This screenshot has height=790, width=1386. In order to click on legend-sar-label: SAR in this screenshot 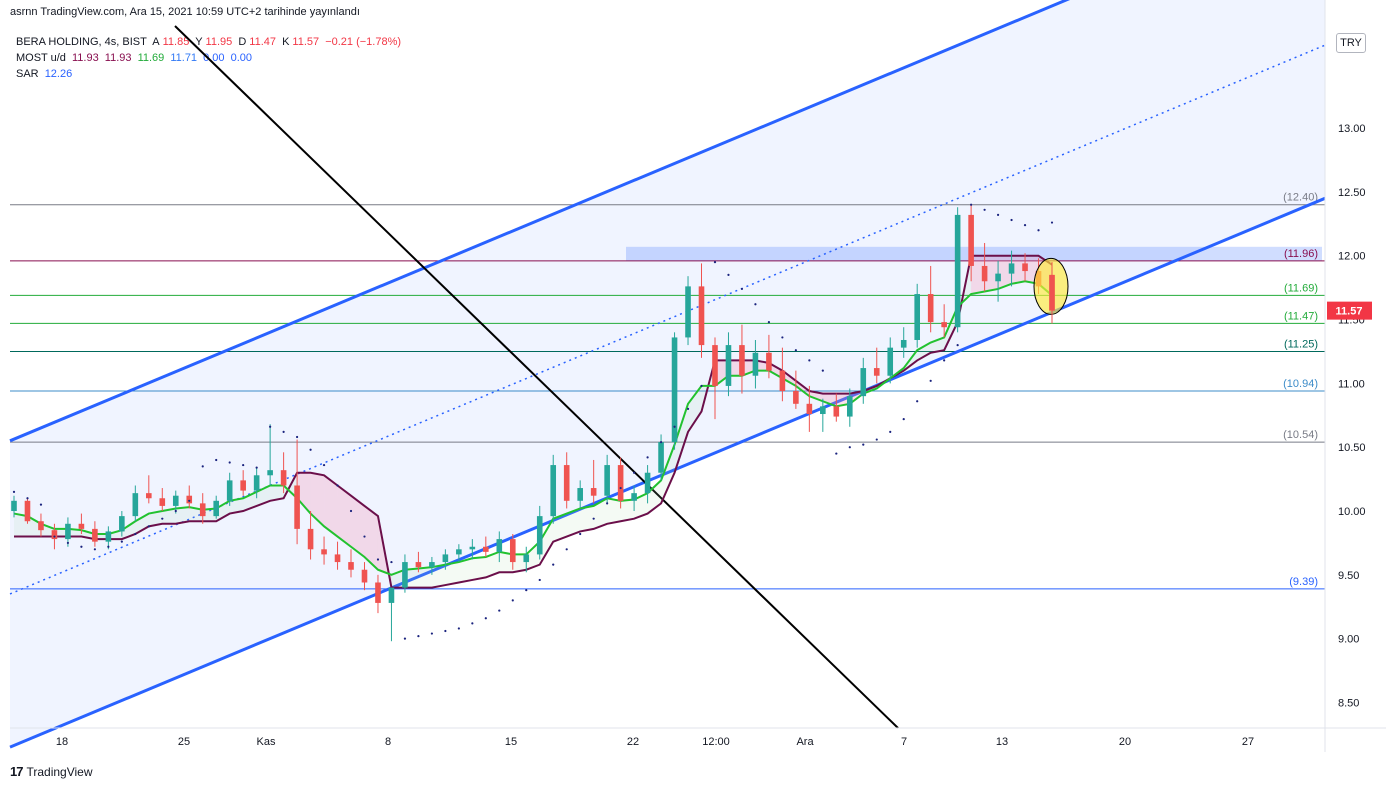, I will do `click(27, 74)`.